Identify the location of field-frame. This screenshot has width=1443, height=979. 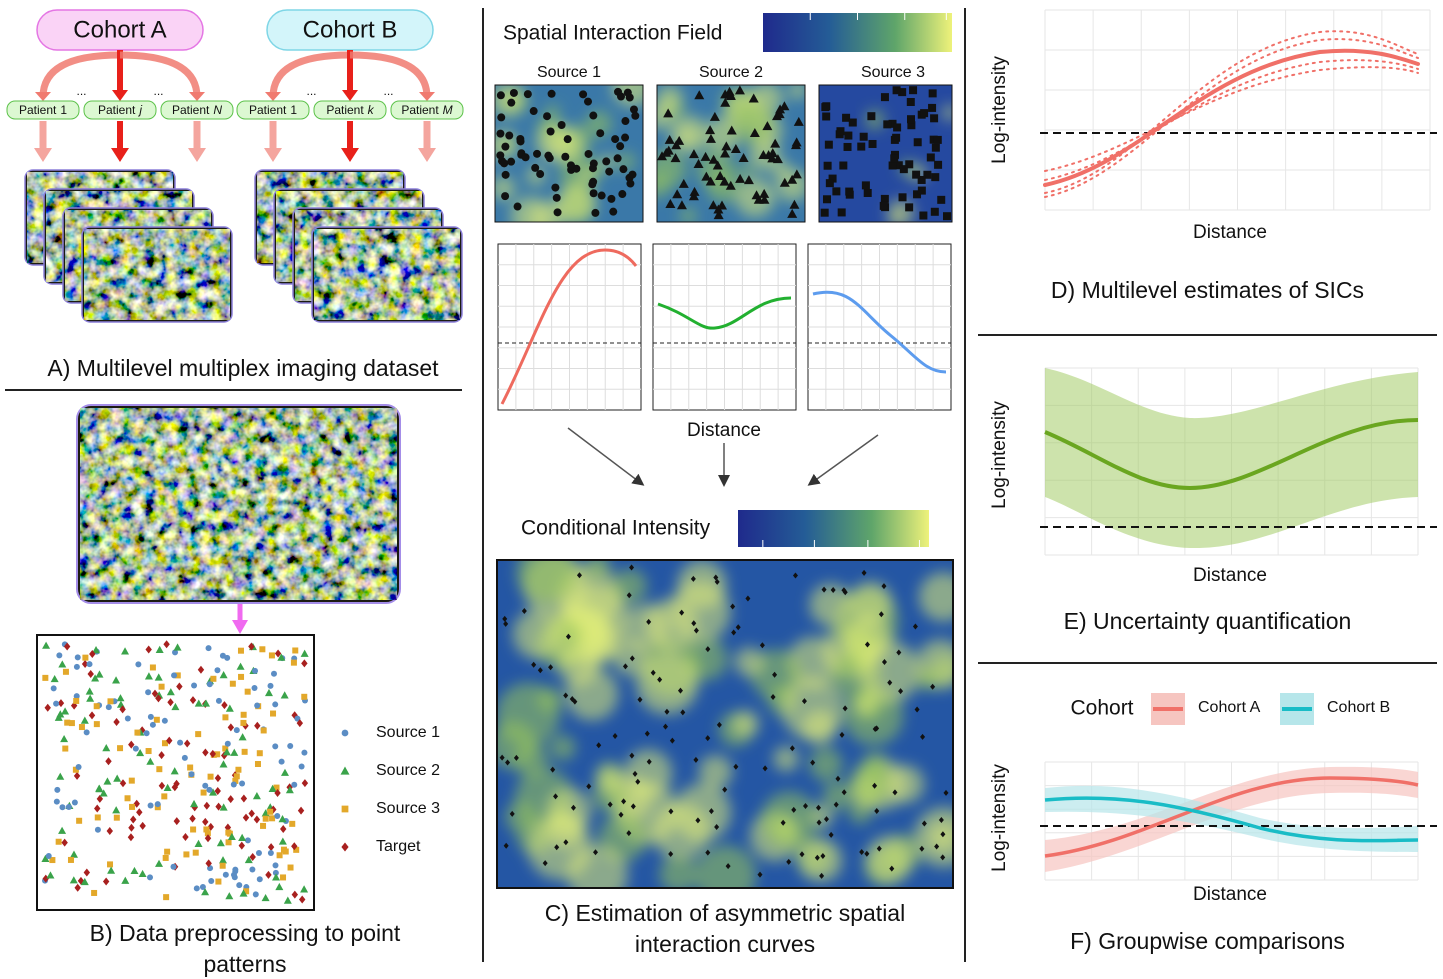
(731, 153).